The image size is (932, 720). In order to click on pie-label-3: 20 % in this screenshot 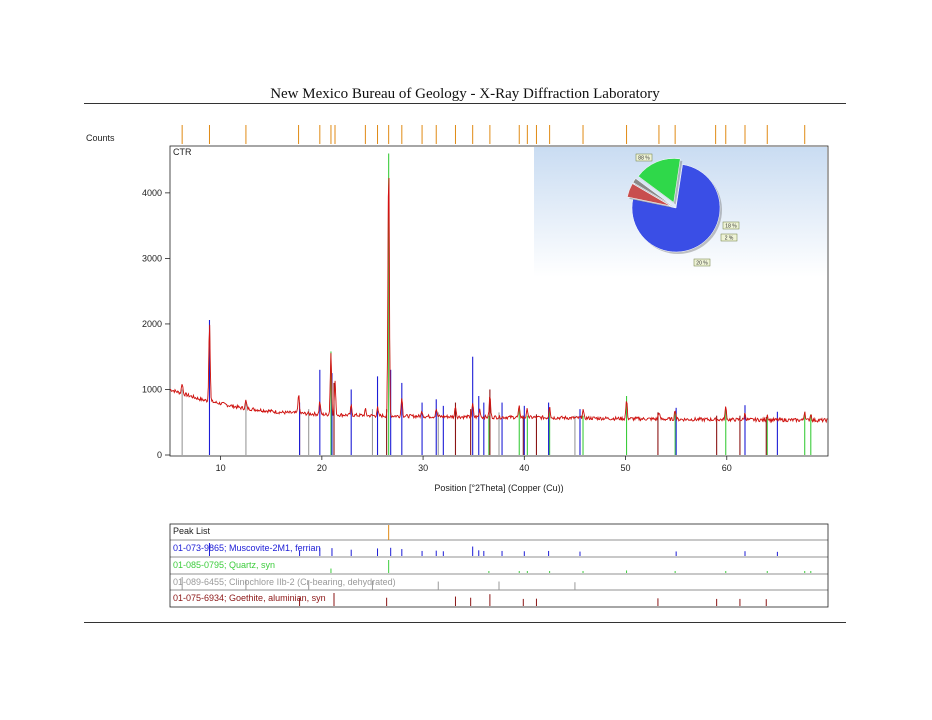, I will do `click(702, 262)`.